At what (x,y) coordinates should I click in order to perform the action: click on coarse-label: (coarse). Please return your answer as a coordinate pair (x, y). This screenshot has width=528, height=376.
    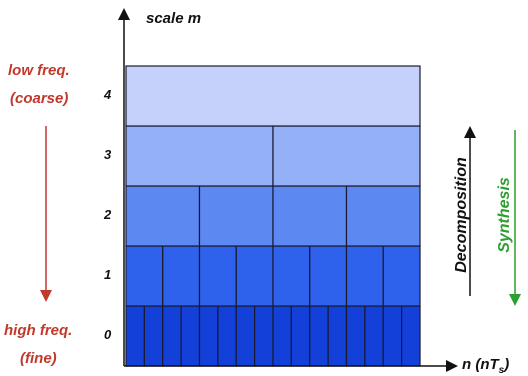
    Looking at the image, I should click on (39, 98).